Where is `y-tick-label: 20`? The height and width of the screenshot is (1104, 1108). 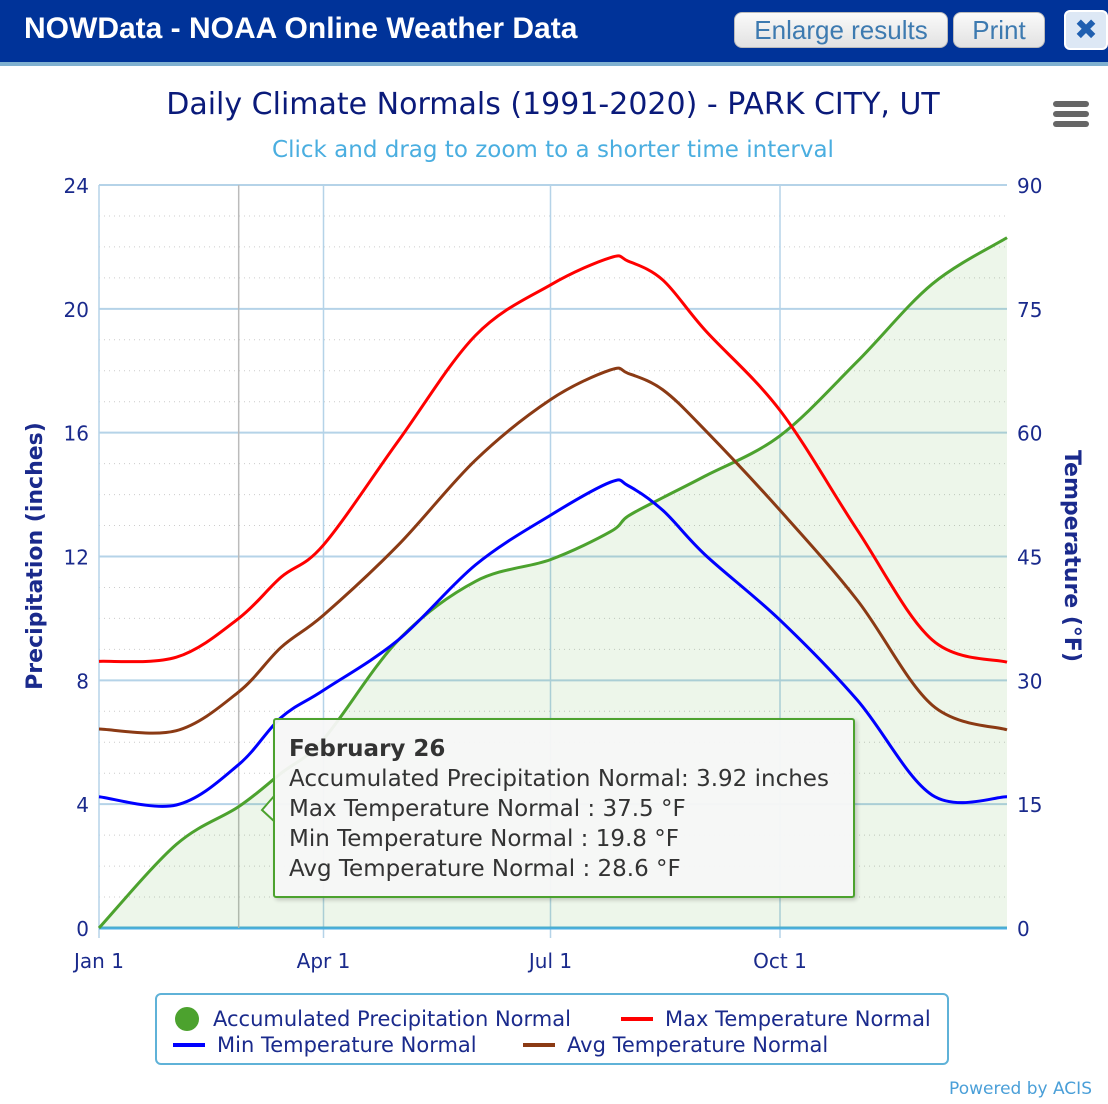 y-tick-label: 20 is located at coordinates (76, 310).